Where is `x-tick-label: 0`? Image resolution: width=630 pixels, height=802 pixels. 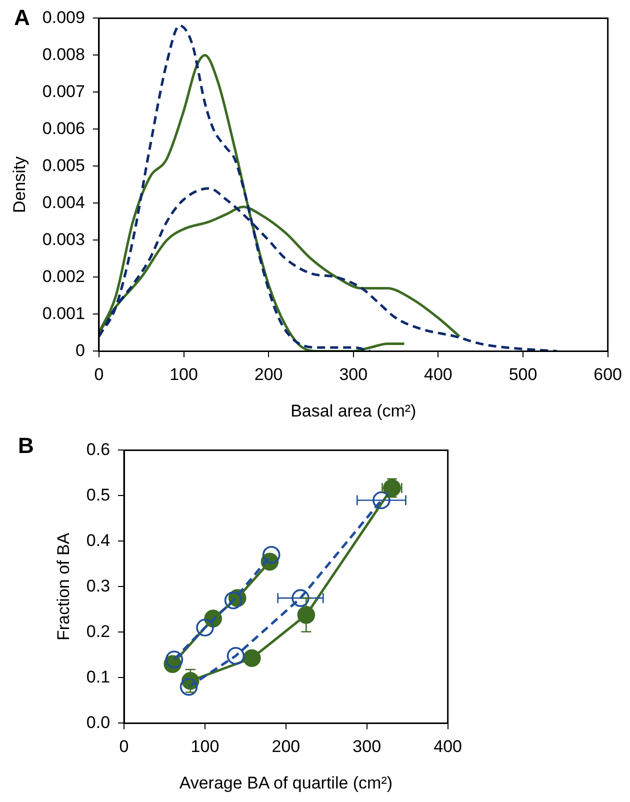
x-tick-label: 0 is located at coordinates (124, 746).